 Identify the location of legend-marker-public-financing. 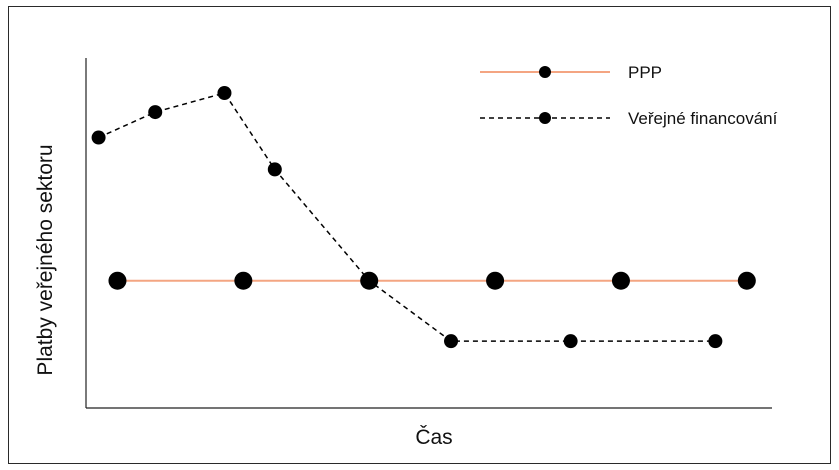
(545, 118).